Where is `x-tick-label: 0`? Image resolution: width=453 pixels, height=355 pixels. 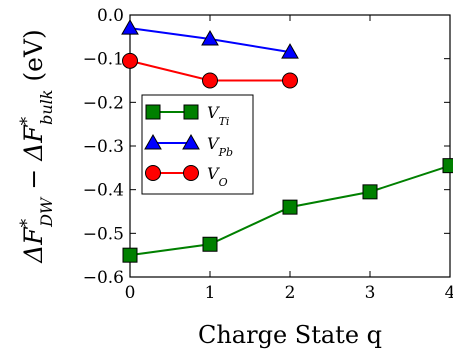 x-tick-label: 0 is located at coordinates (130, 293).